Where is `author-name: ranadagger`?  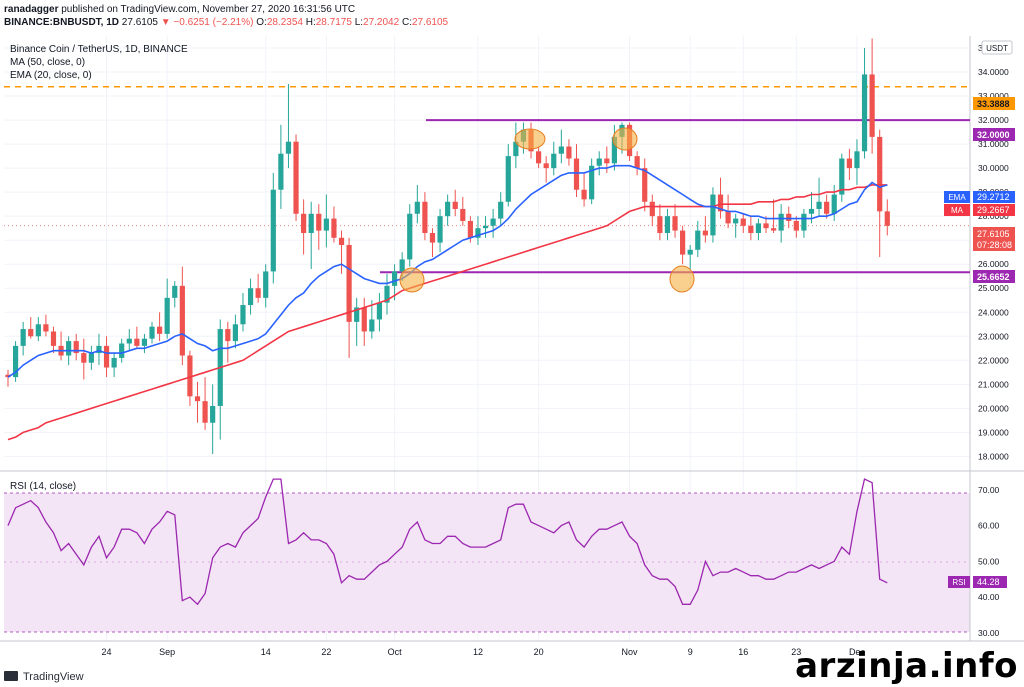
author-name: ranadagger is located at coordinates (31, 9).